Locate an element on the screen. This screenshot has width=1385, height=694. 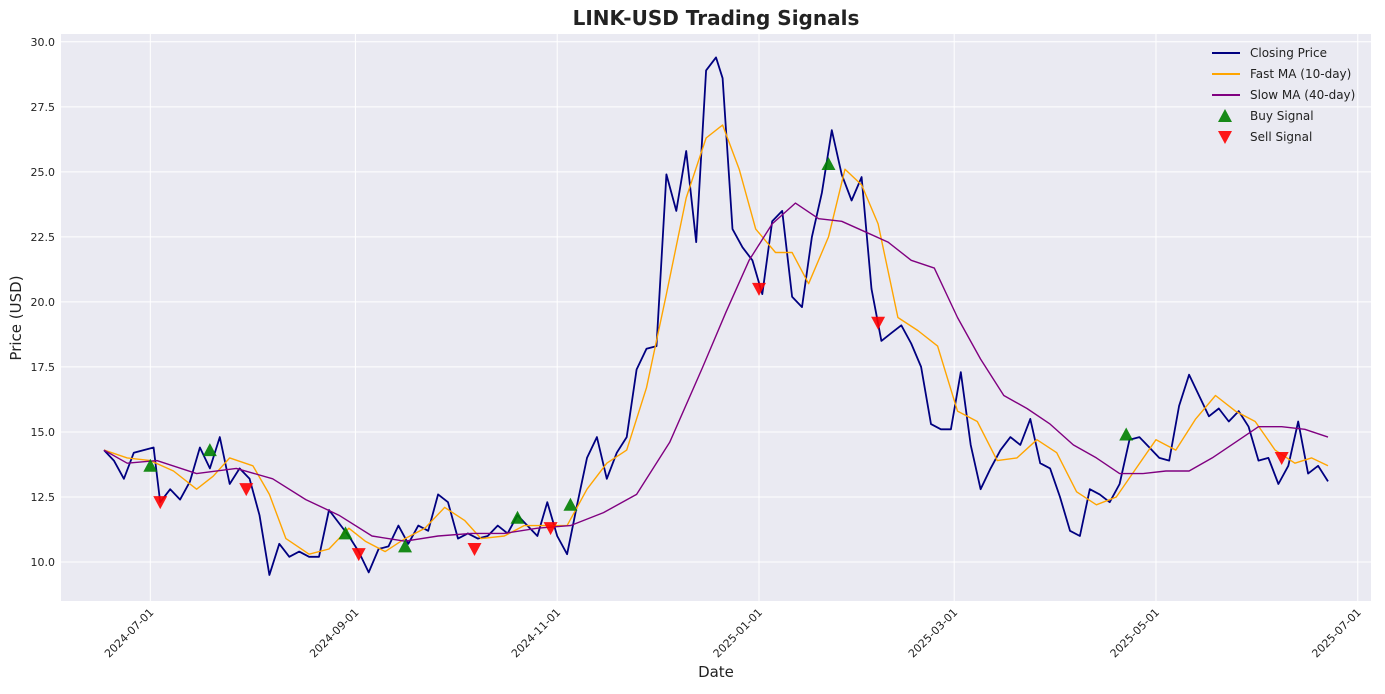
x-tick-label: 2024-07-01 is located at coordinates (129, 633).